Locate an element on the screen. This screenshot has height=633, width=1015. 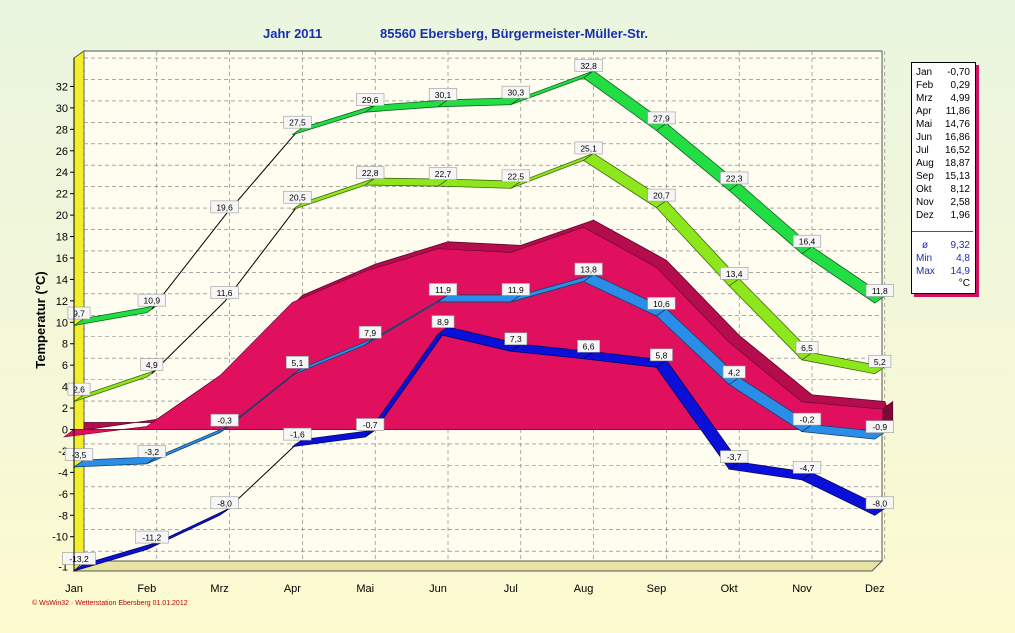
legend-unit-label: °C is located at coordinates (964, 283).